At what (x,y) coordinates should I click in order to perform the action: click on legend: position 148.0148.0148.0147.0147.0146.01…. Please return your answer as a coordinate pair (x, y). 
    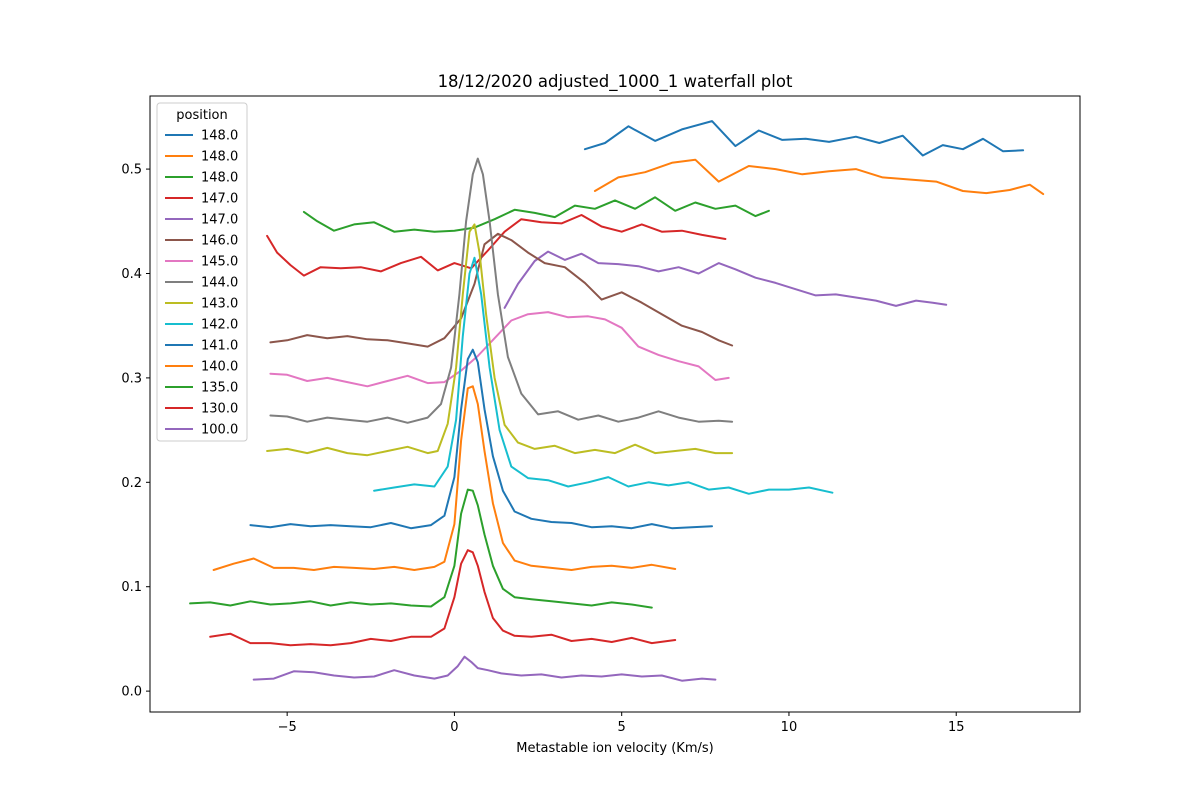
    Looking at the image, I should click on (202, 272).